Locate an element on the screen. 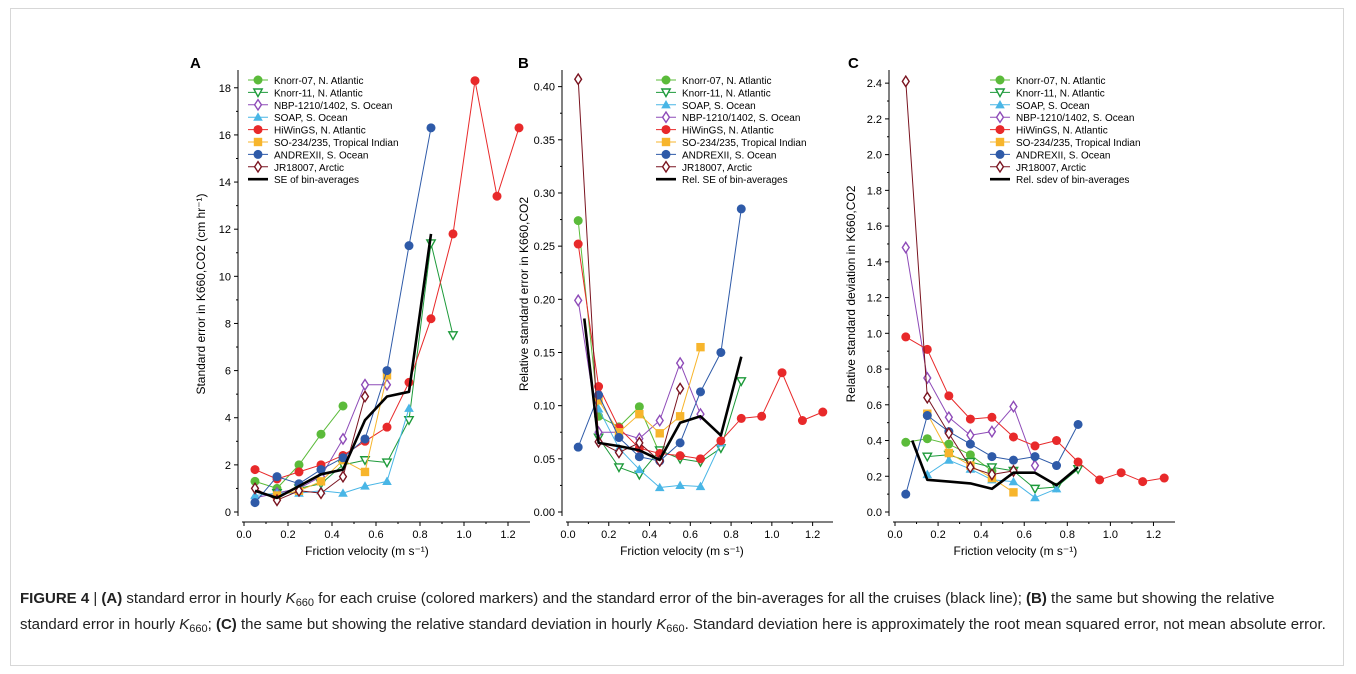 The height and width of the screenshot is (674, 1356). y-tick-label: 18 is located at coordinates (225, 89).